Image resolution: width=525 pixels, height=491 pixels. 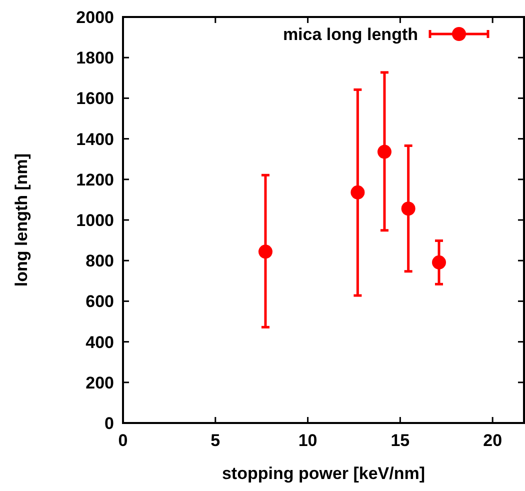 What do you see at coordinates (100, 302) in the screenshot?
I see `y-tick-label: 600` at bounding box center [100, 302].